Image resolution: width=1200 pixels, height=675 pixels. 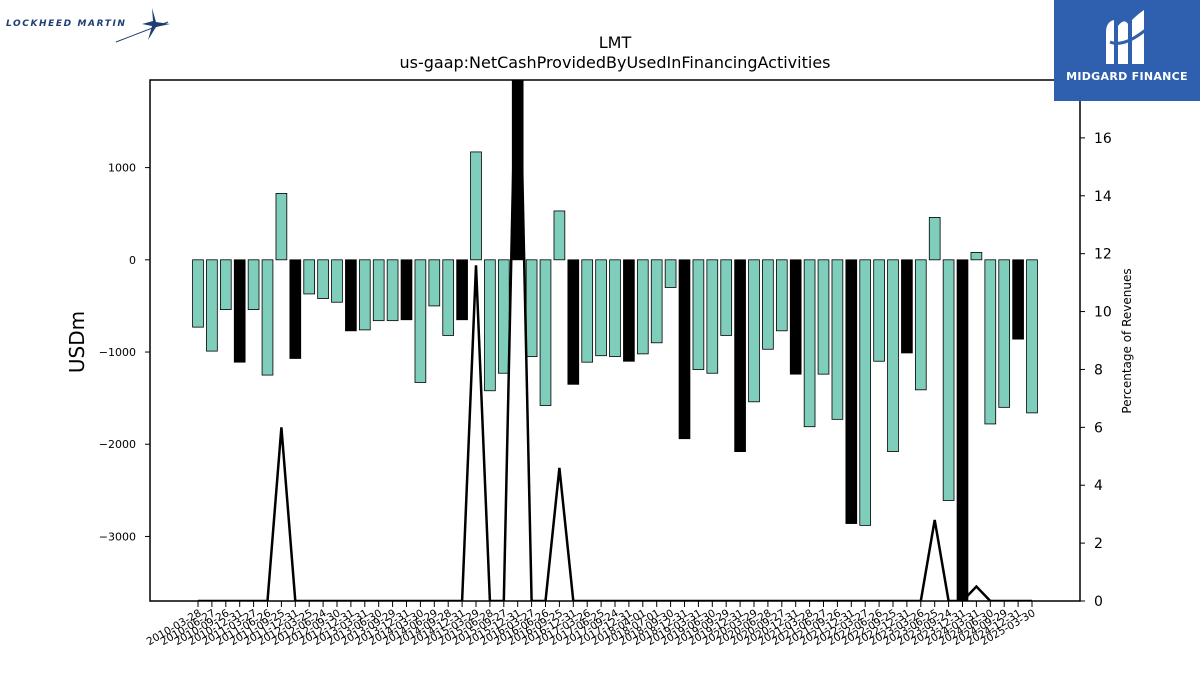 I want to click on y-tick-label: −3000, so click(x=117, y=536).